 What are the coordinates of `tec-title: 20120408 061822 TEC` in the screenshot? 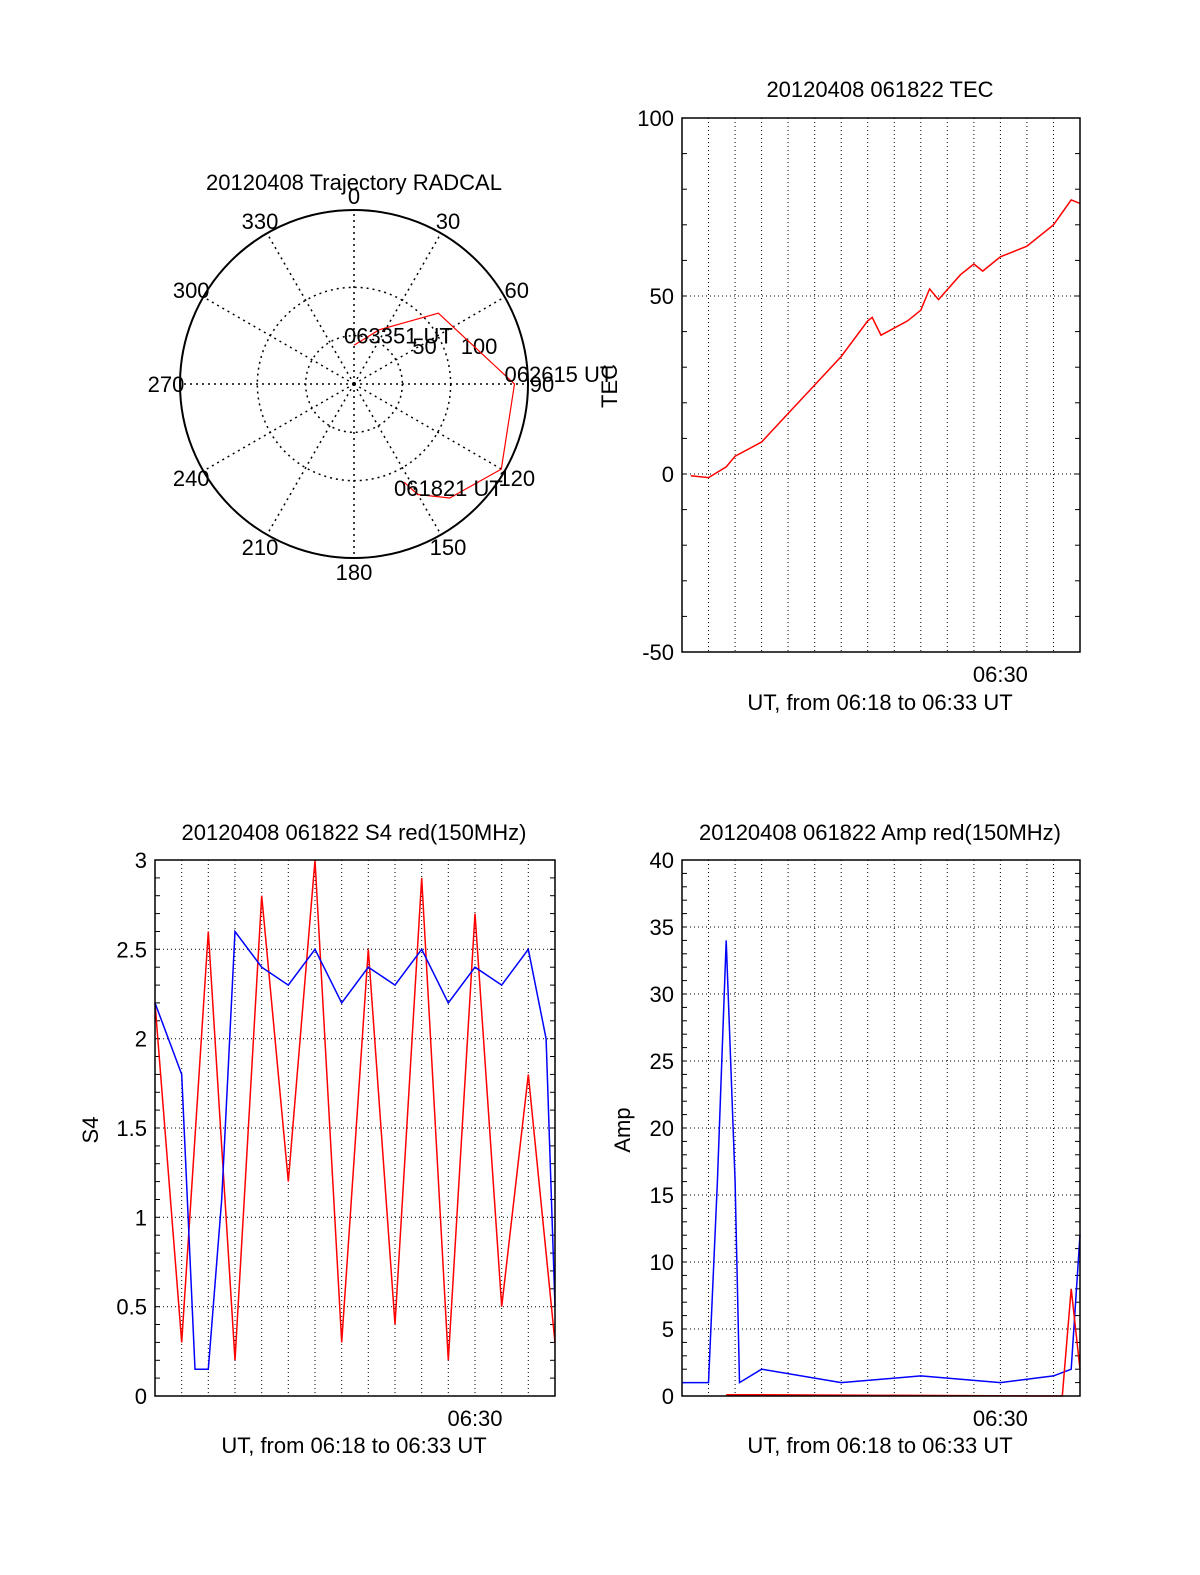 It's located at (879, 89).